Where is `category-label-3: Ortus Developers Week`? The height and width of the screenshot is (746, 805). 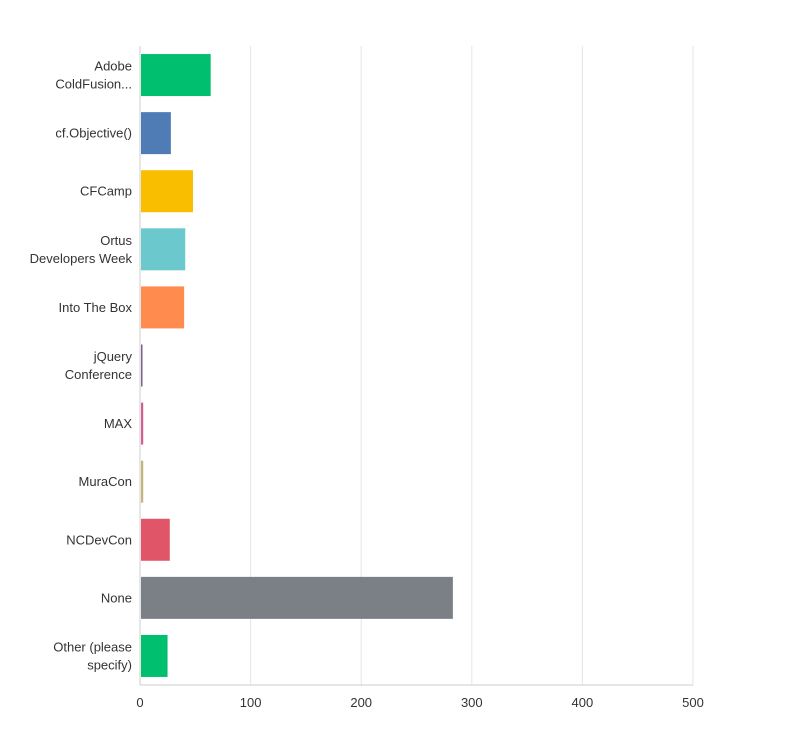 category-label-3: Ortus Developers Week is located at coordinates (81, 249).